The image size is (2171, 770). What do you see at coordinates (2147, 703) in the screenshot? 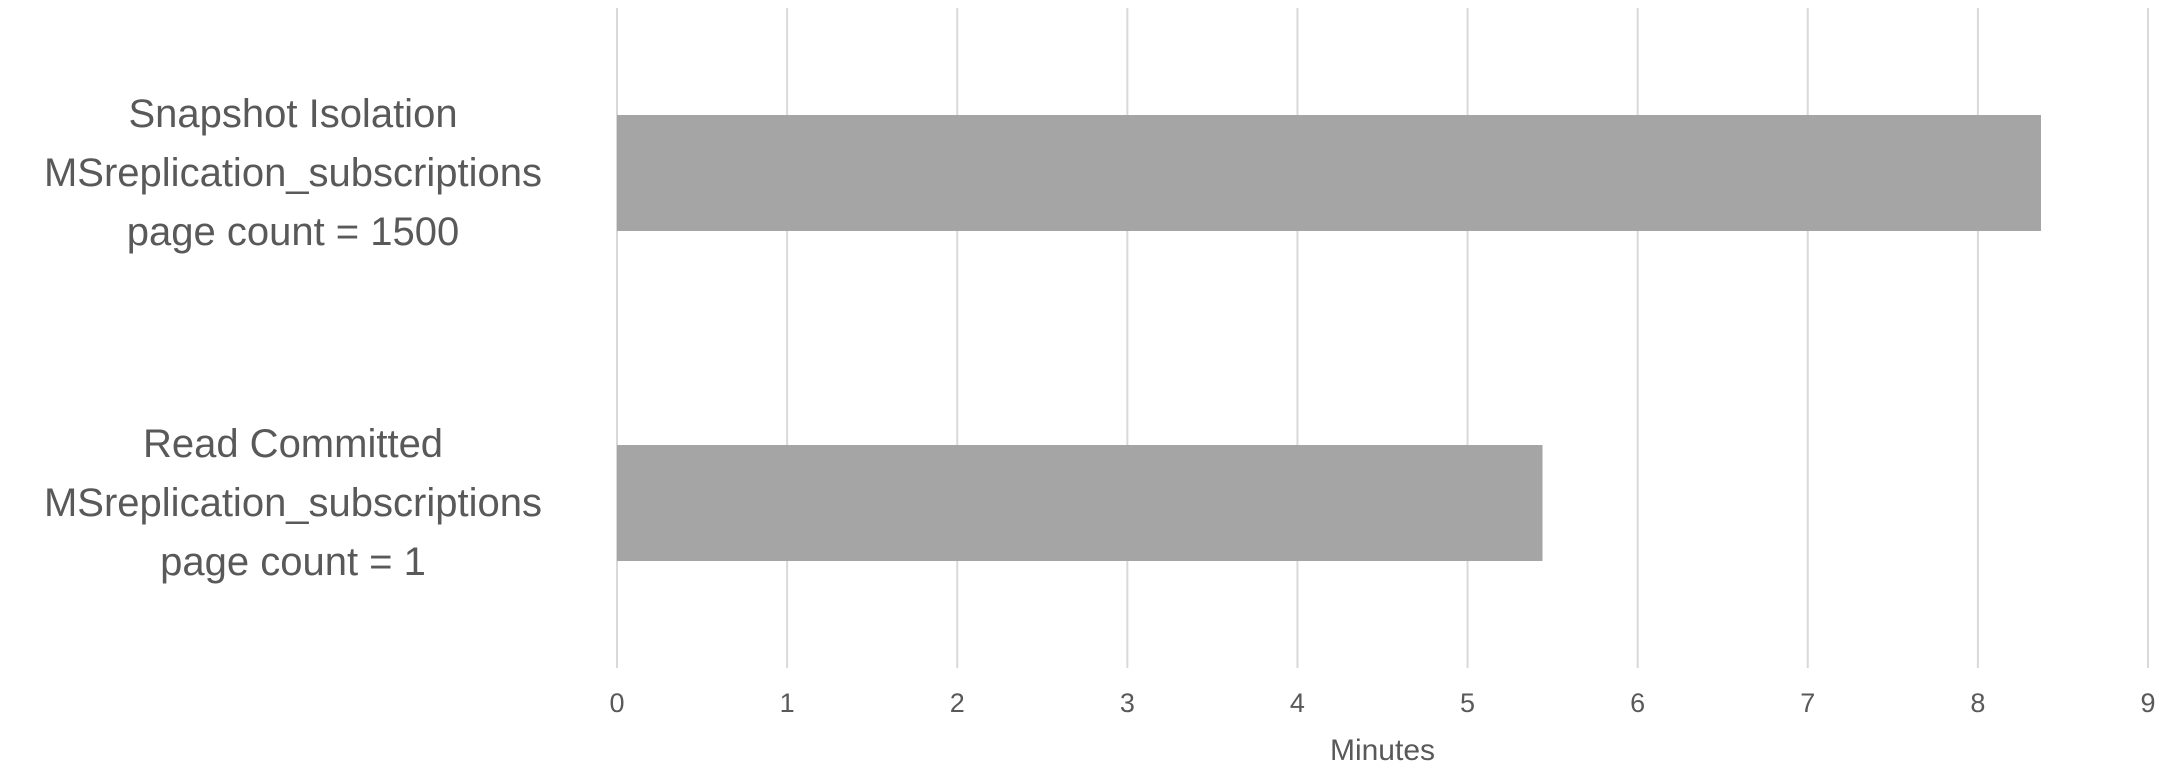
I see `x-tick-label-9: 9` at bounding box center [2147, 703].